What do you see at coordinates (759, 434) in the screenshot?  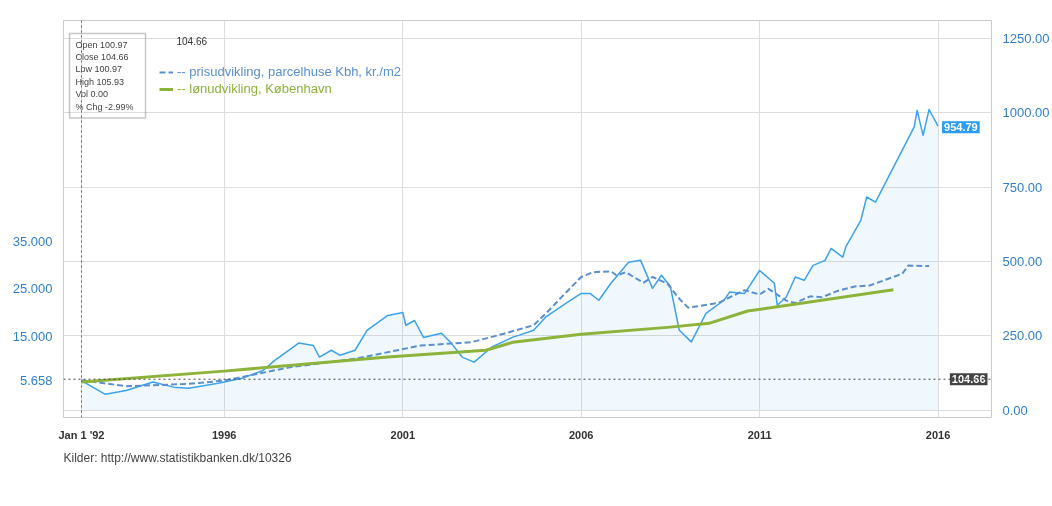 I see `x-tick-label: 2011` at bounding box center [759, 434].